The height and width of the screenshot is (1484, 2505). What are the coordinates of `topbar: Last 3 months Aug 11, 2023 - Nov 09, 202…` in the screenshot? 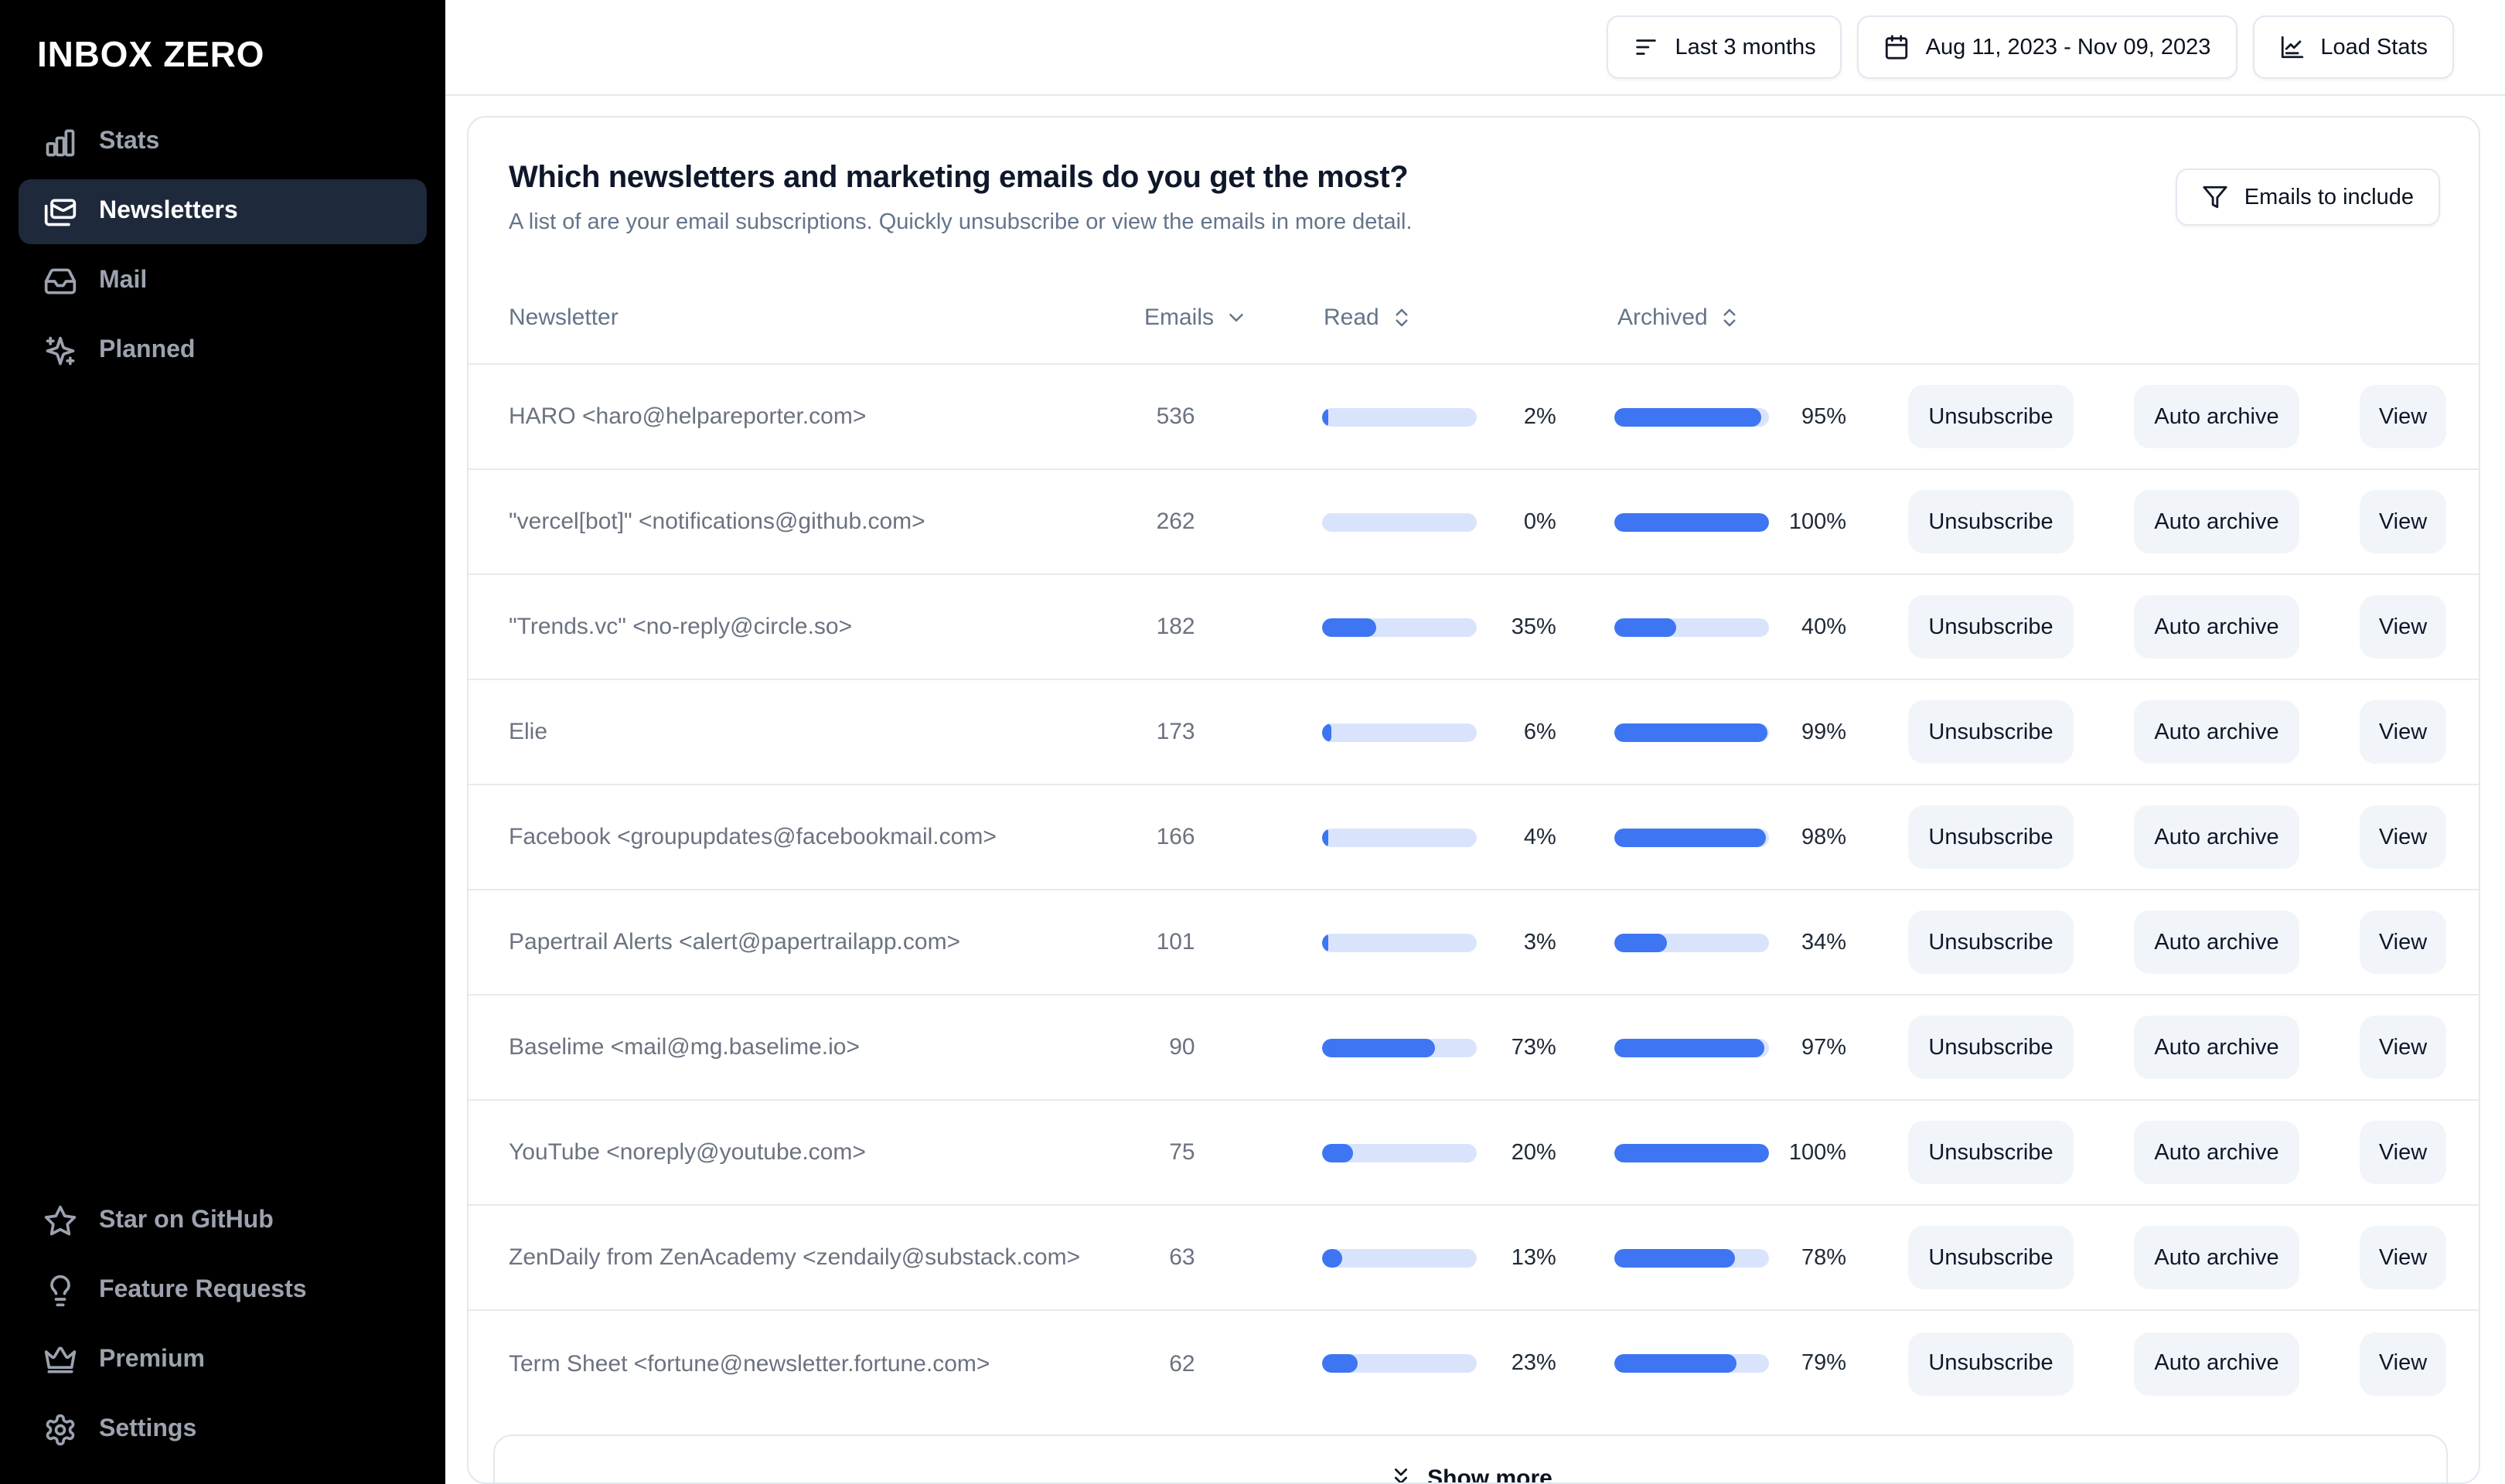 It's located at (1475, 48).